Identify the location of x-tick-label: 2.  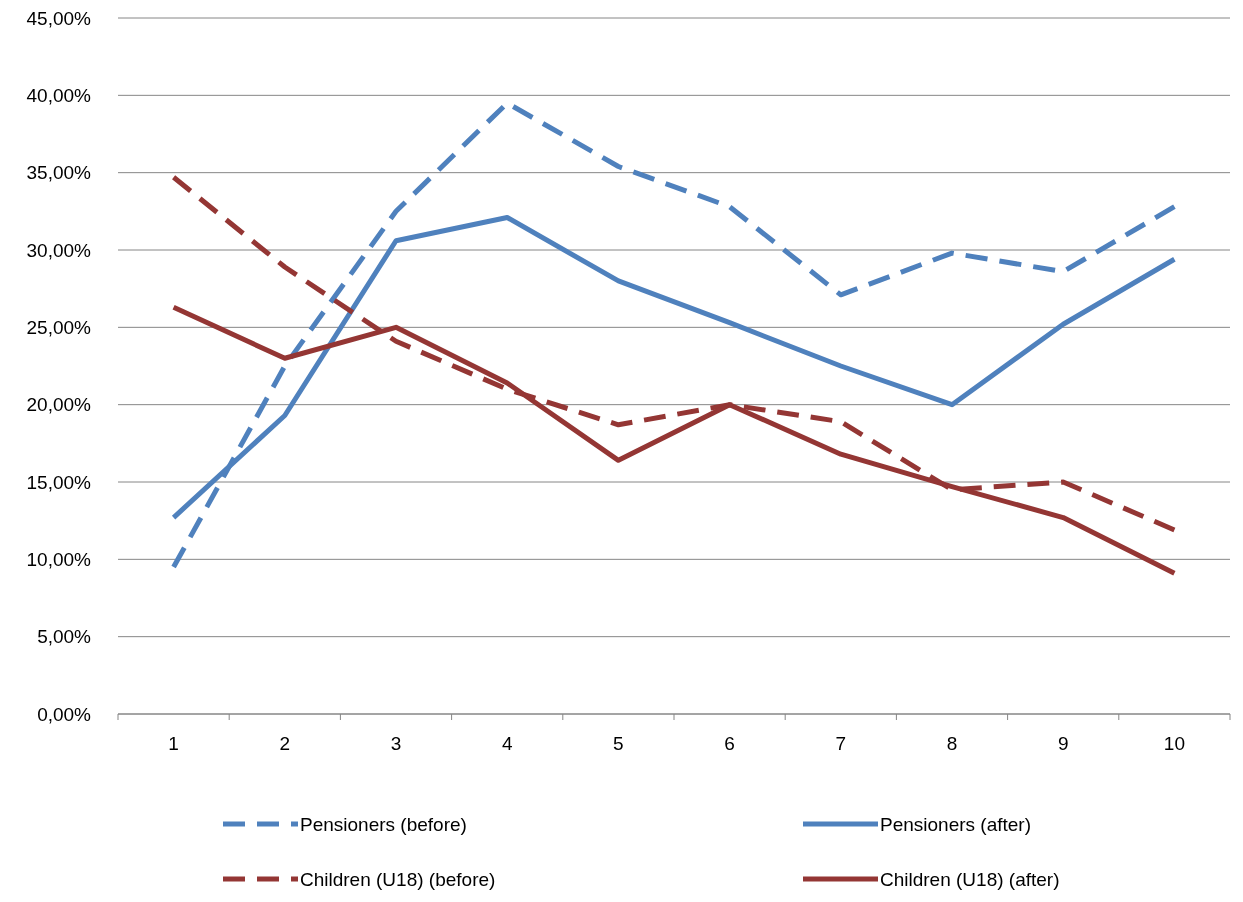
(285, 743).